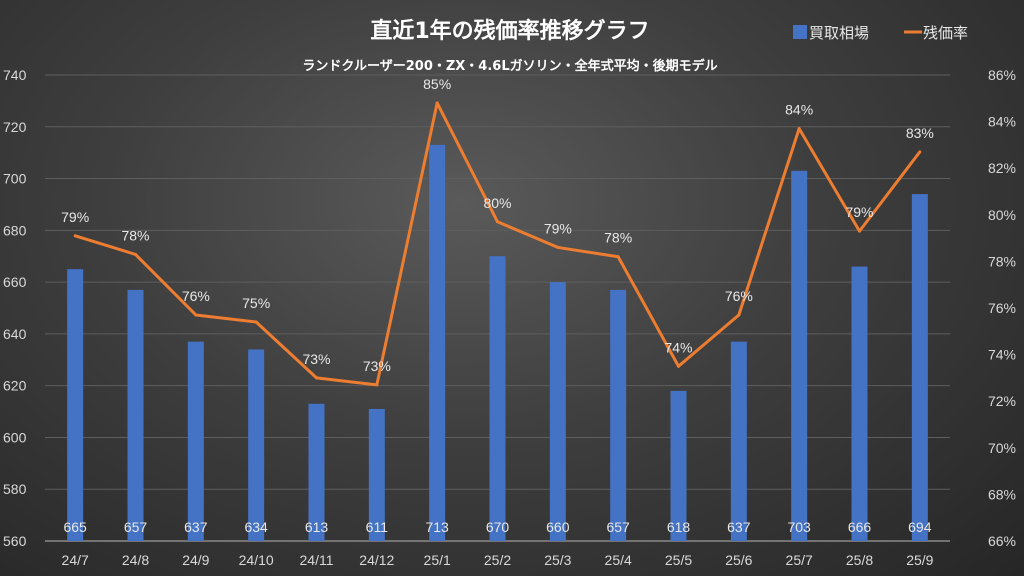 The width and height of the screenshot is (1024, 576). What do you see at coordinates (509, 66) in the screenshot?
I see `chart-subtitle: ランドクルーザー200・ZX・4.6Lガソリン・全年式平均・後期モデル` at bounding box center [509, 66].